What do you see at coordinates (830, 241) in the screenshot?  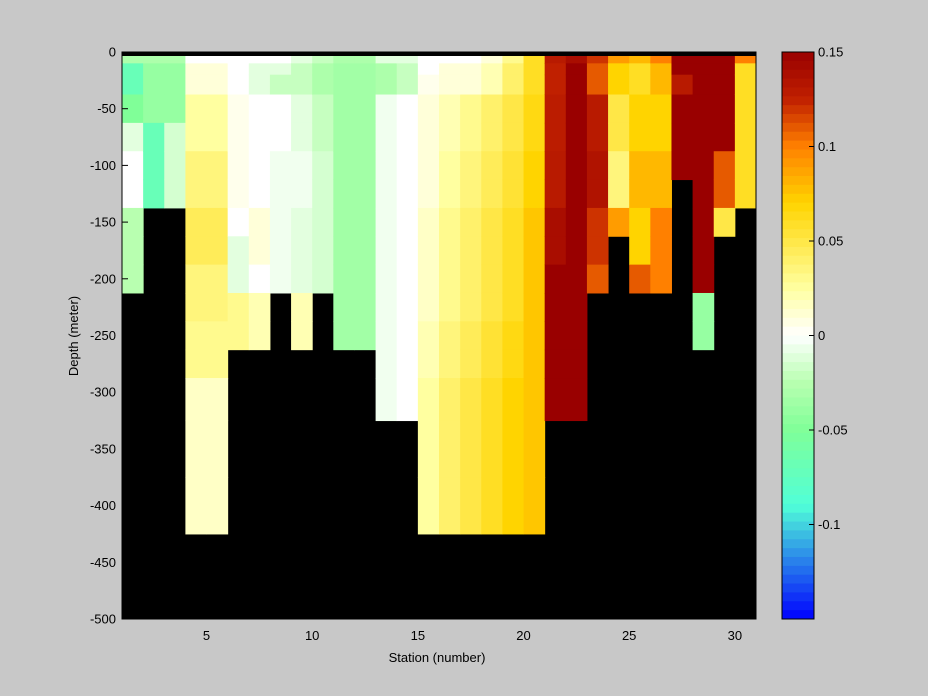 I see `colorbar-tick-label: 0.05` at bounding box center [830, 241].